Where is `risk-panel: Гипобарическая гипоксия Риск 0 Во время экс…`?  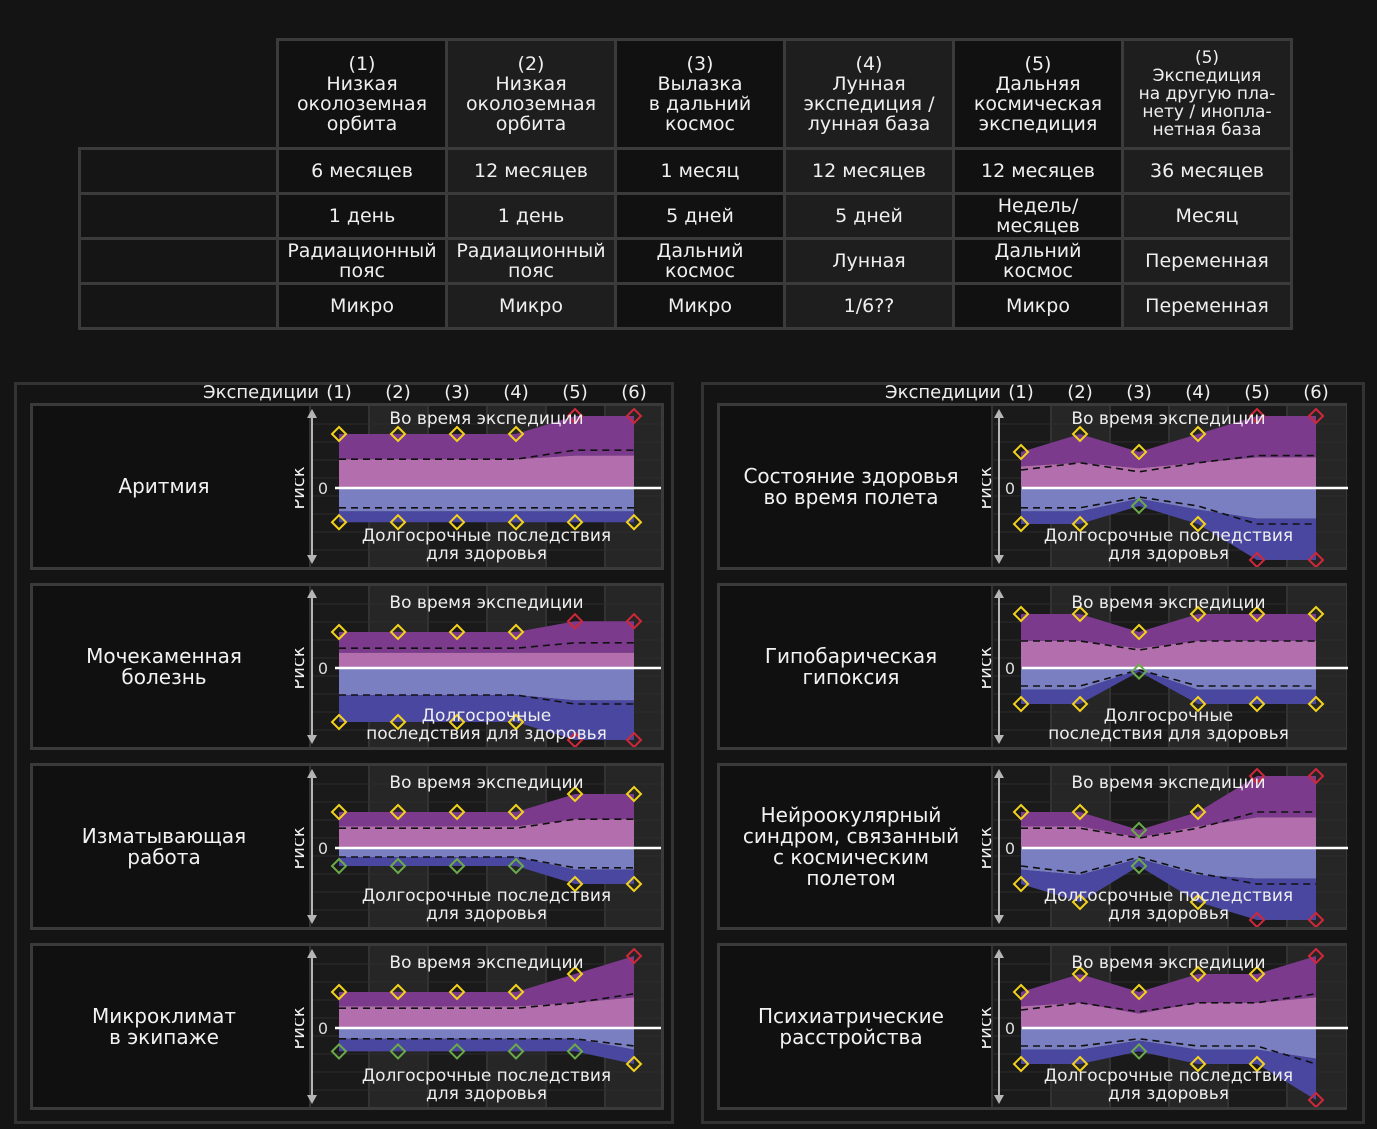
risk-panel: Гипобарическая гипоксия Риск 0 Во время экс… is located at coordinates (1032, 666).